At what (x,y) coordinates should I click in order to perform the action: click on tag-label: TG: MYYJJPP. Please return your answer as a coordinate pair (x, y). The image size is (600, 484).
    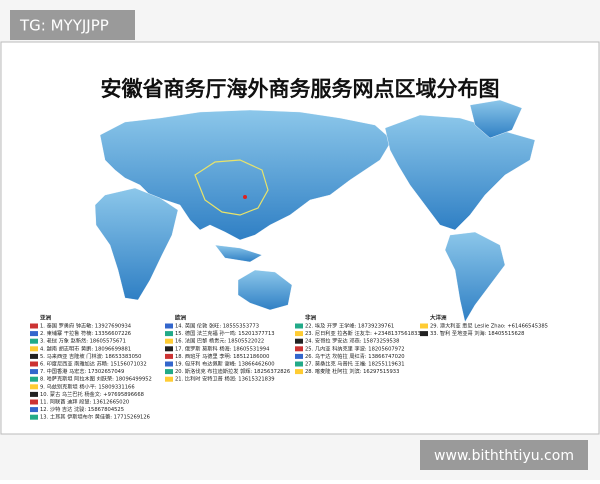
    Looking at the image, I should click on (64, 26).